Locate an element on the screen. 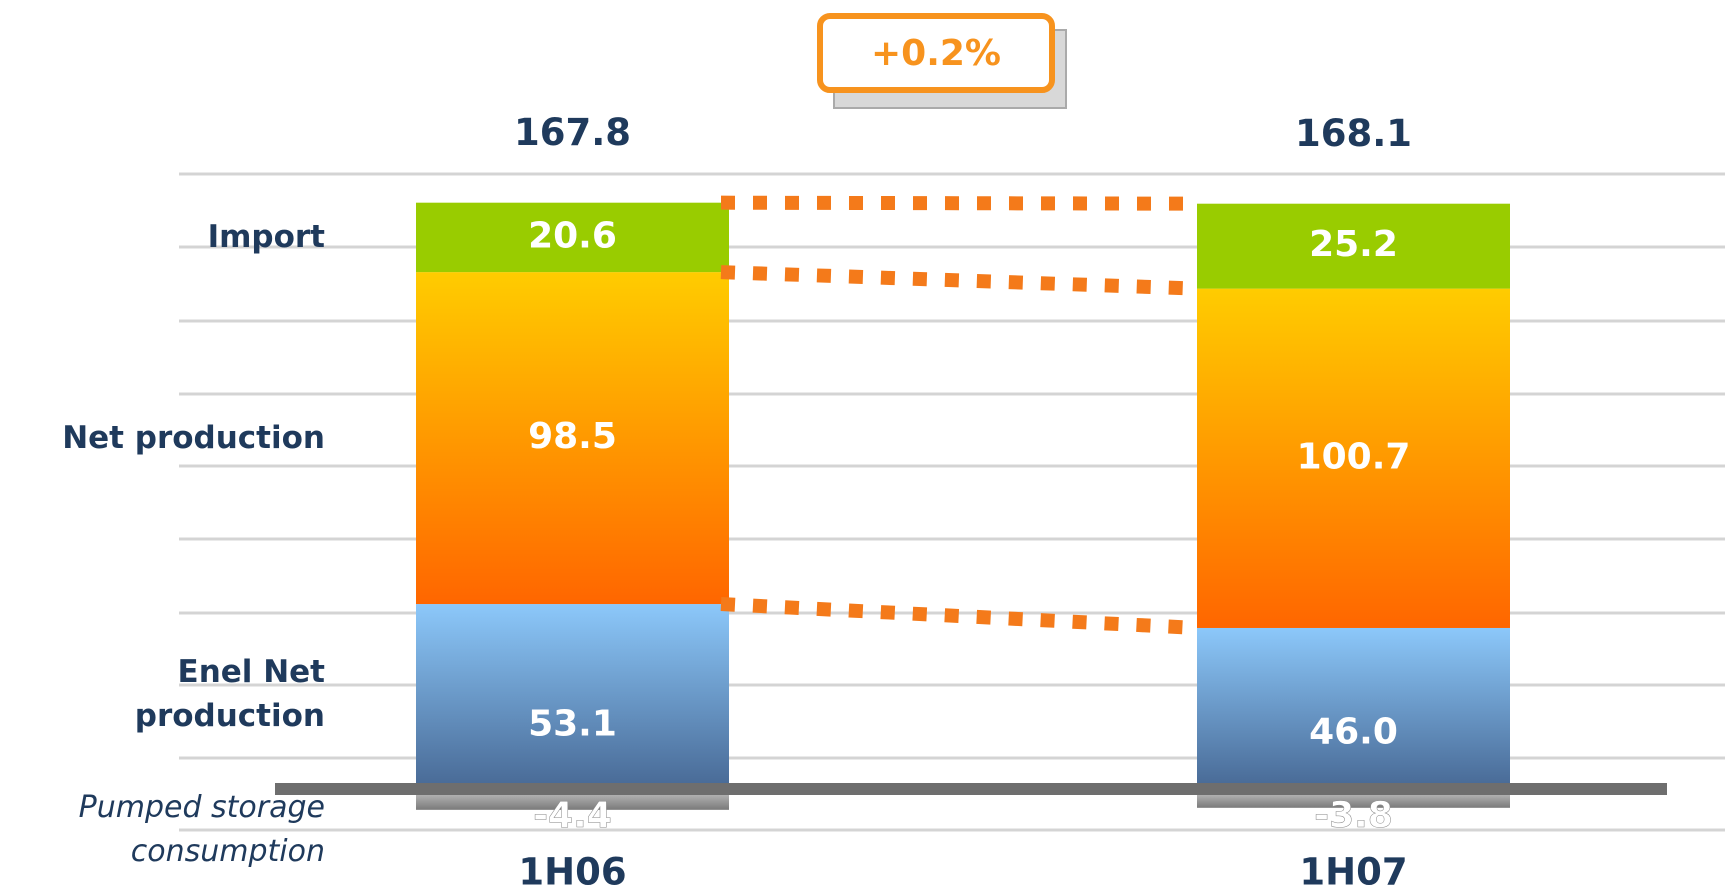 This screenshot has width=1725, height=892. value-label: 25.2 is located at coordinates (1353, 244).